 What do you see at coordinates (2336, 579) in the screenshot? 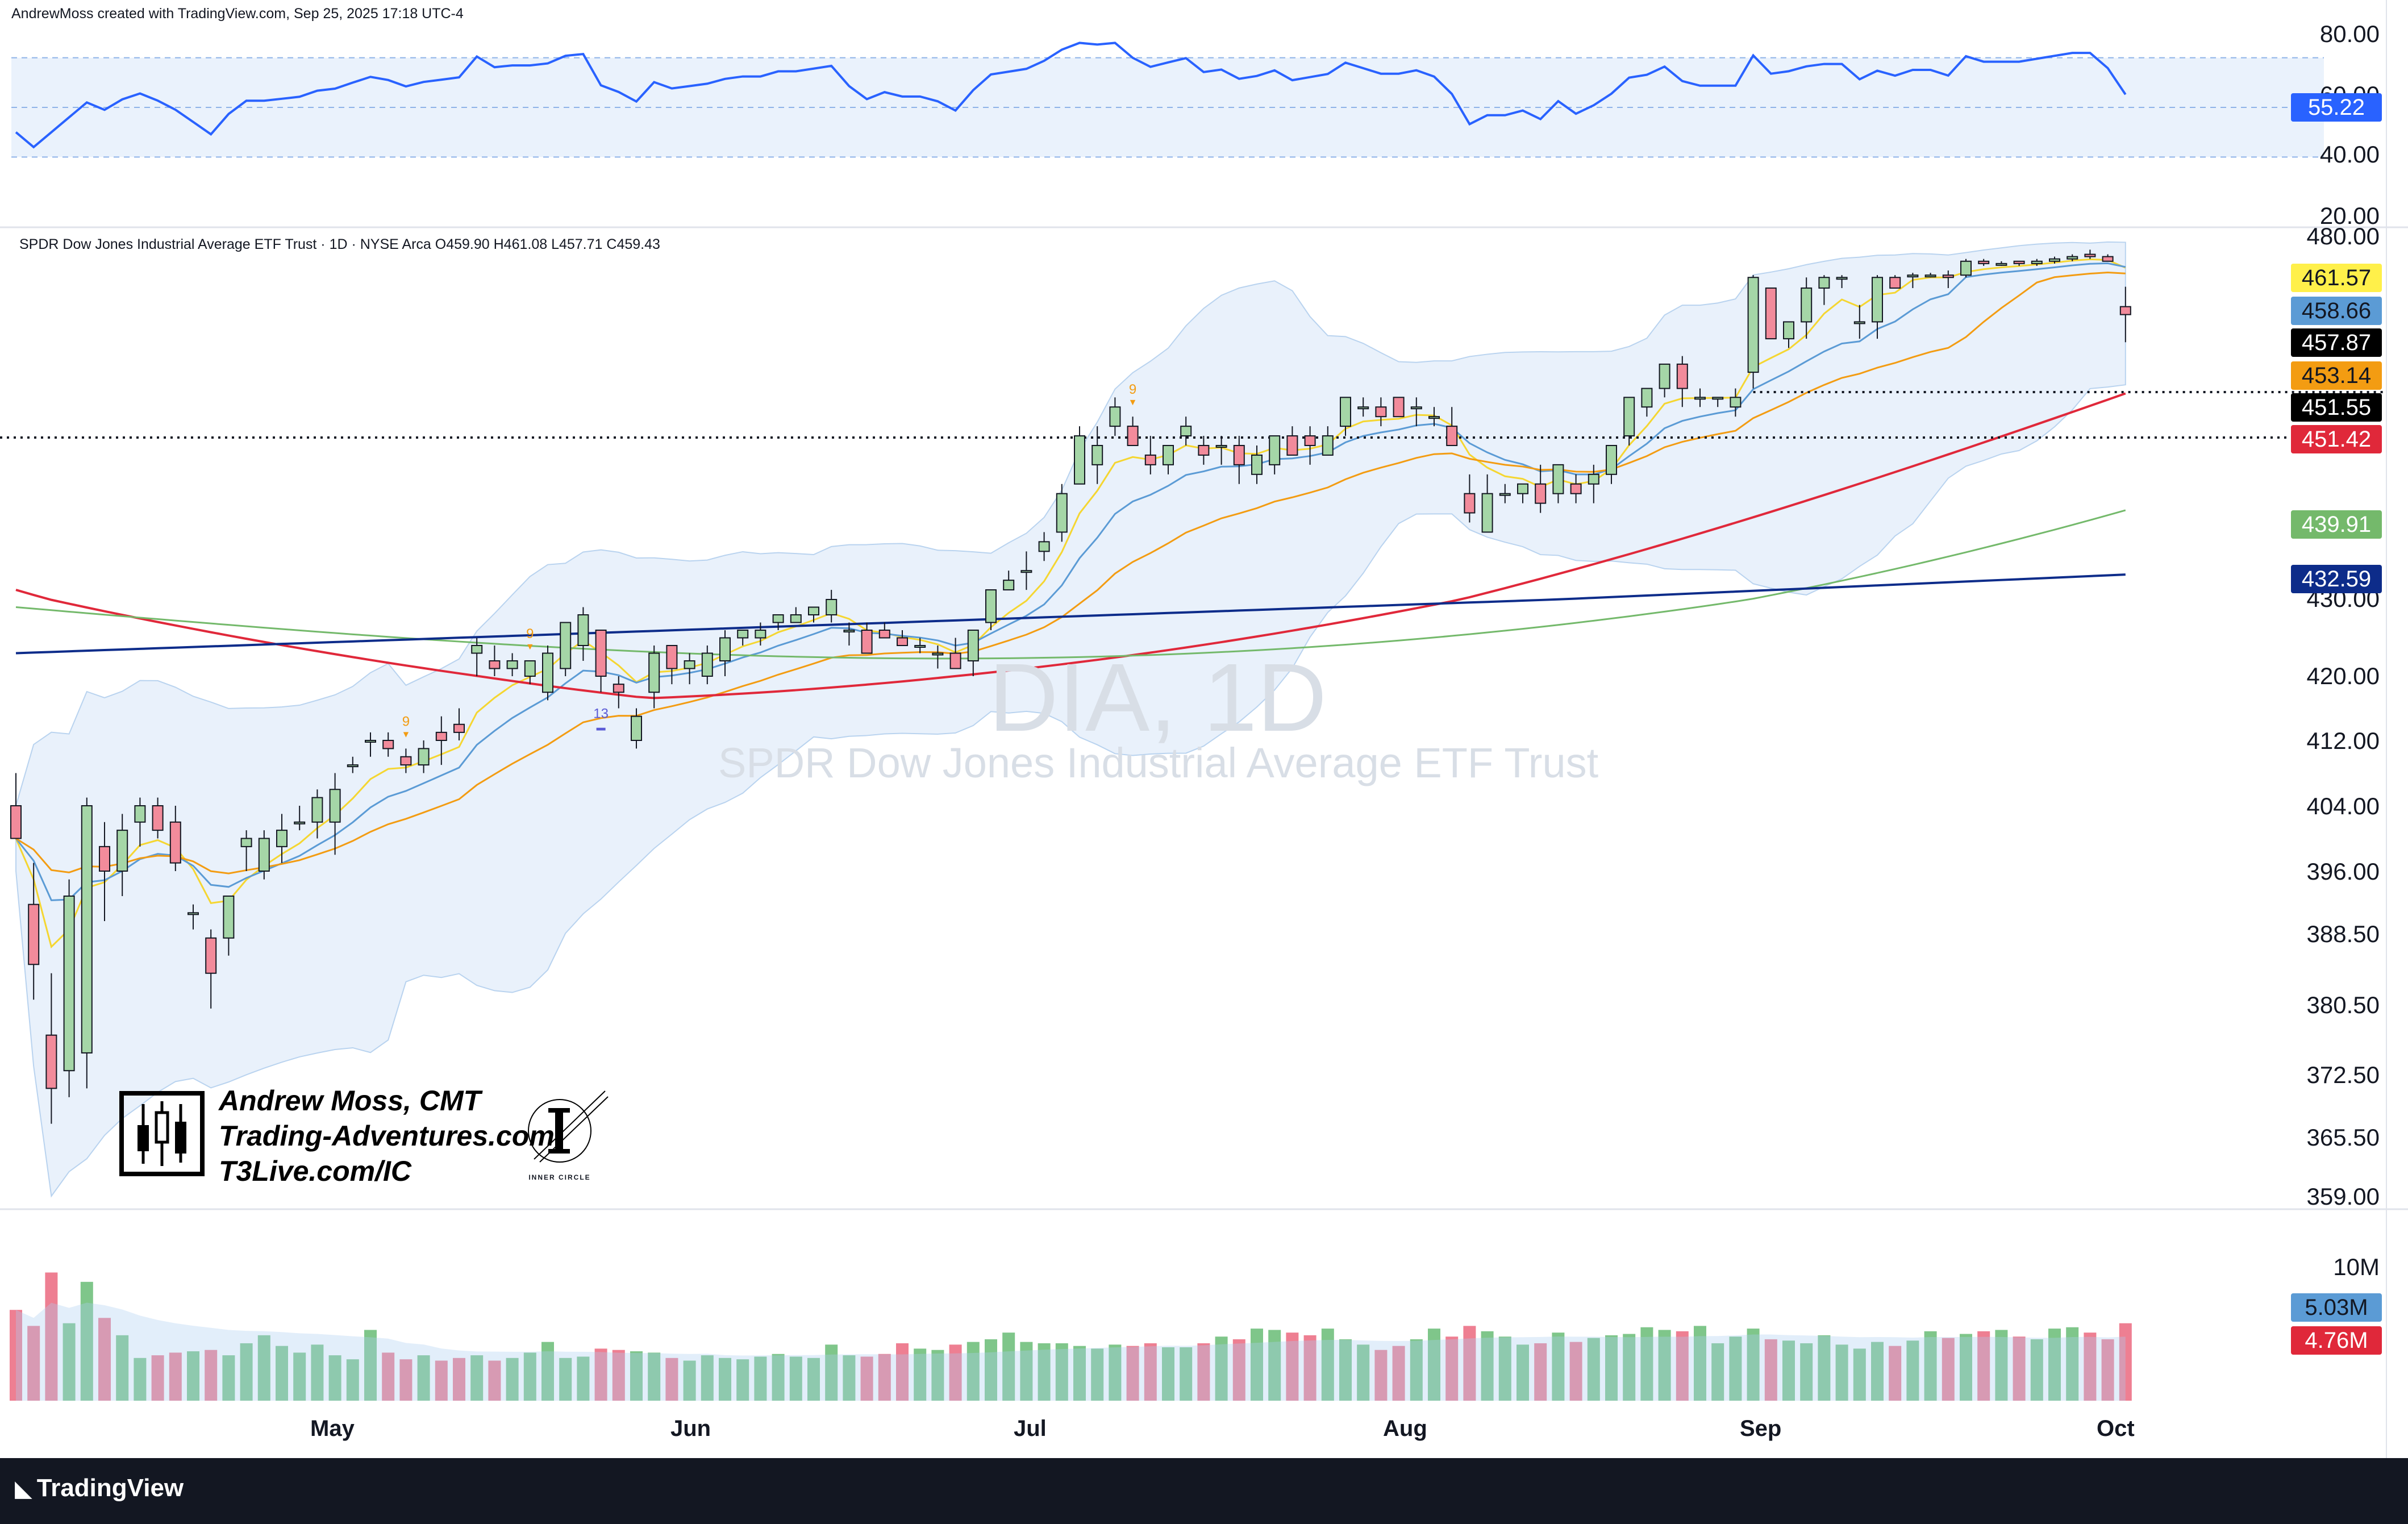
I see `price-tag: 432.59` at bounding box center [2336, 579].